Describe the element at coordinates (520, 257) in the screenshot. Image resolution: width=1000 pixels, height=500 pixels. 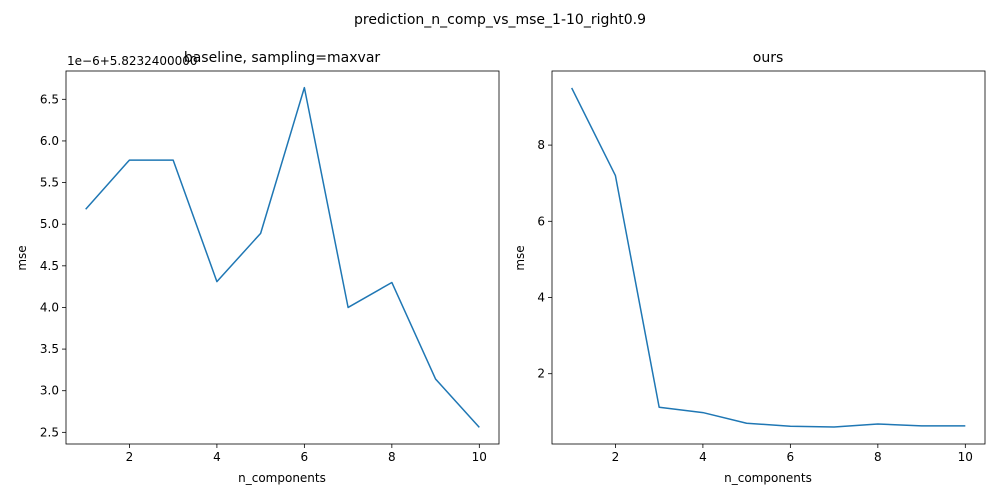
I see `subplot-ours-ylabel: mse` at that location.